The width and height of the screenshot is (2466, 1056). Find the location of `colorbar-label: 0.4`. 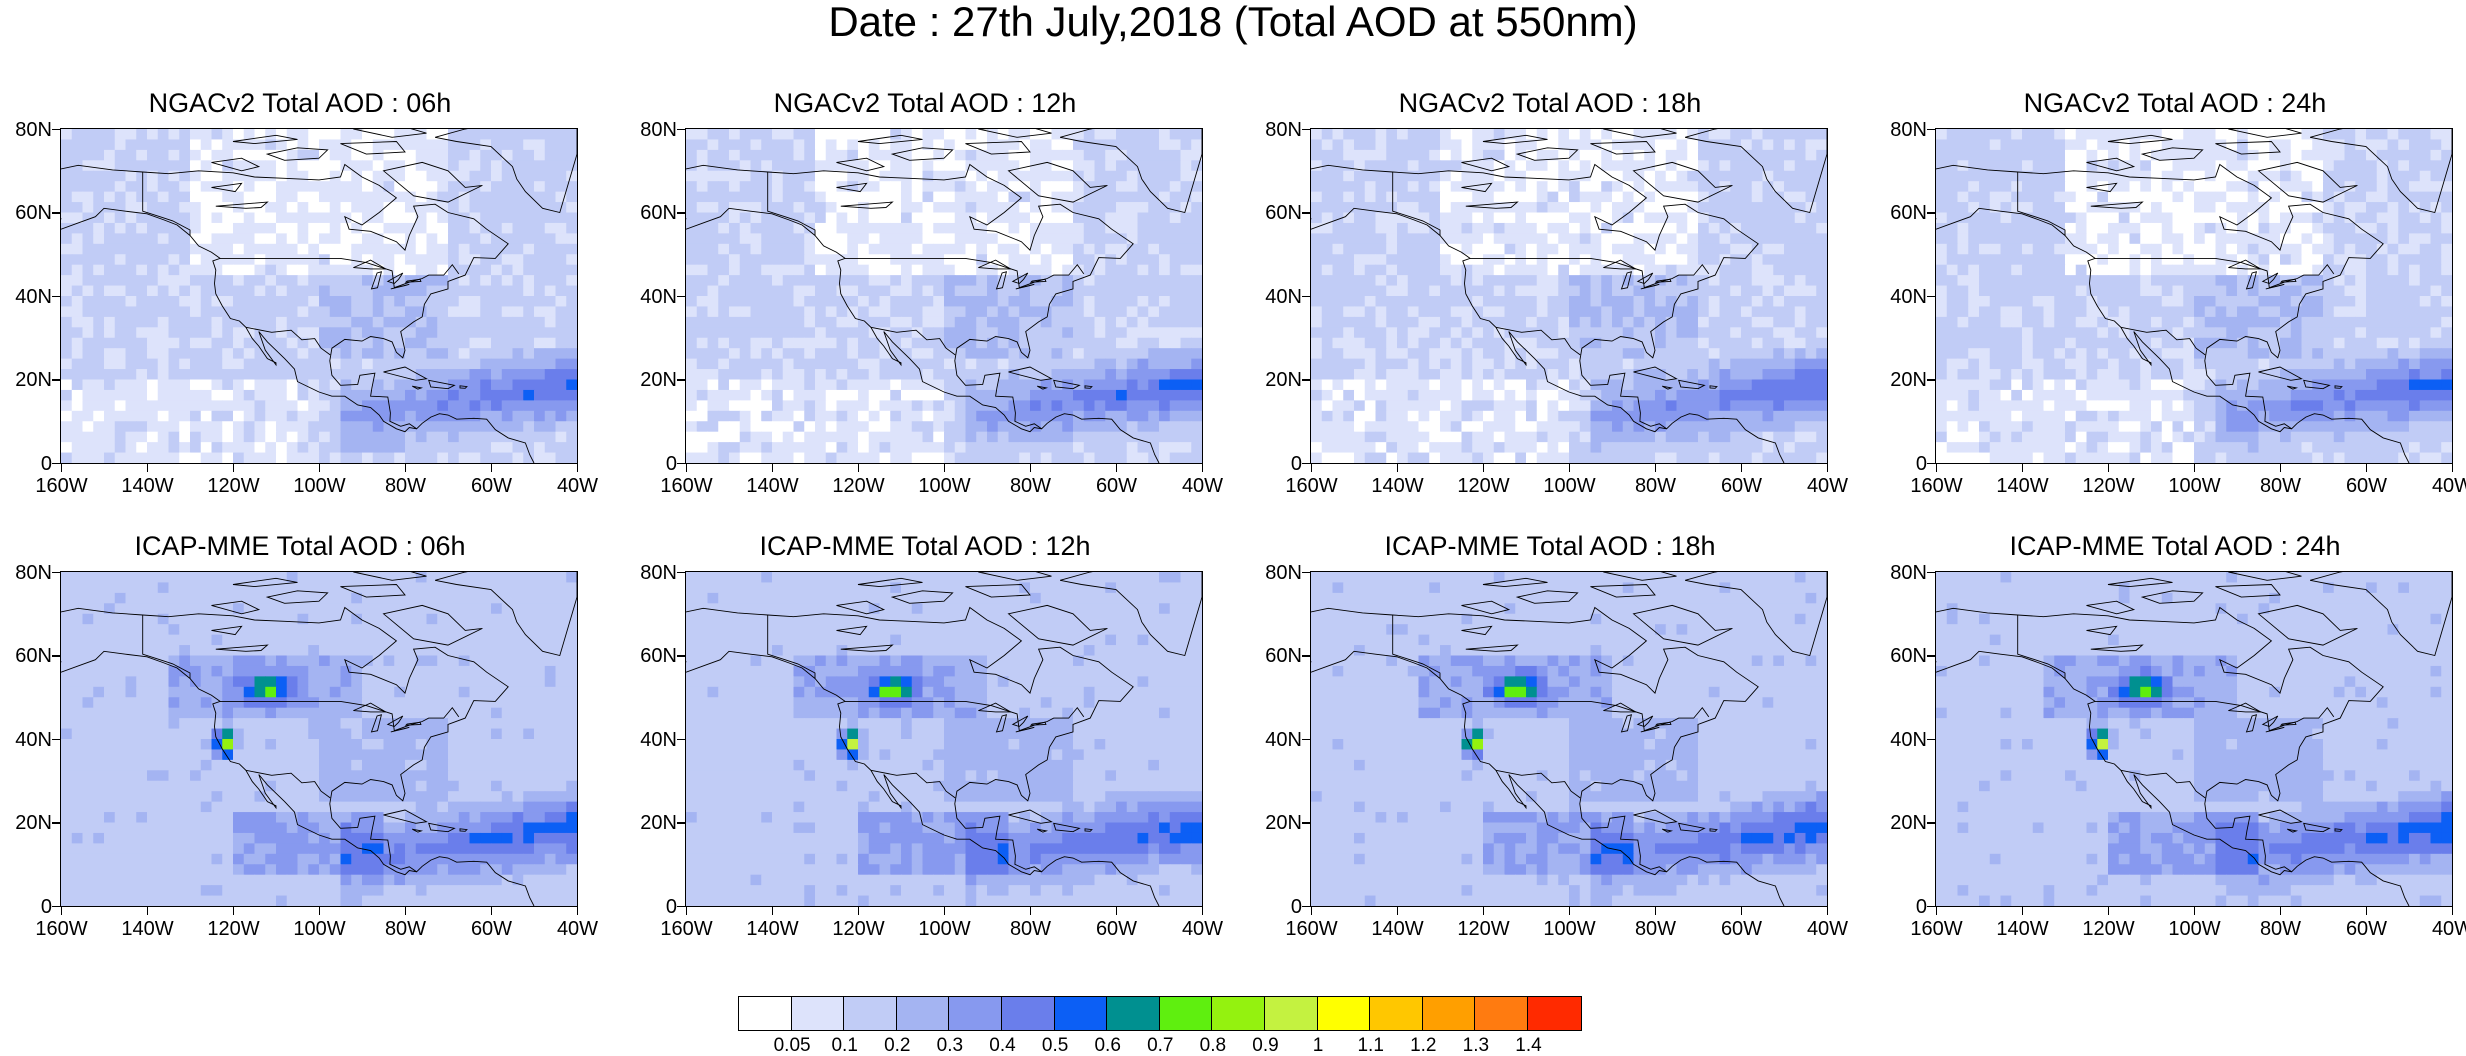

colorbar-label: 0.4 is located at coordinates (1002, 1045).